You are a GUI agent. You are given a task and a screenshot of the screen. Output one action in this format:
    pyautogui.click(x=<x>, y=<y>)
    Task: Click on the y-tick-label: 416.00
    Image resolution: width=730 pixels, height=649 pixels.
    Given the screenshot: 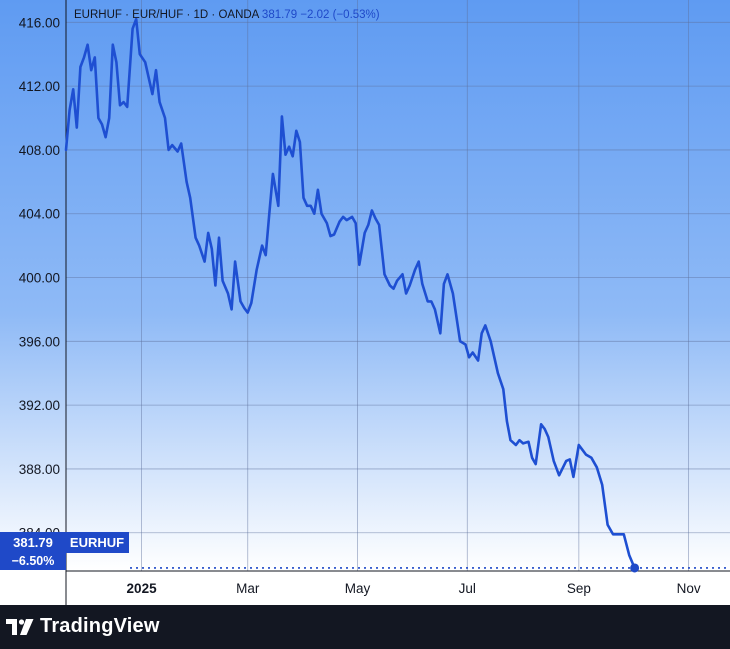 What is the action you would take?
    pyautogui.click(x=39, y=22)
    